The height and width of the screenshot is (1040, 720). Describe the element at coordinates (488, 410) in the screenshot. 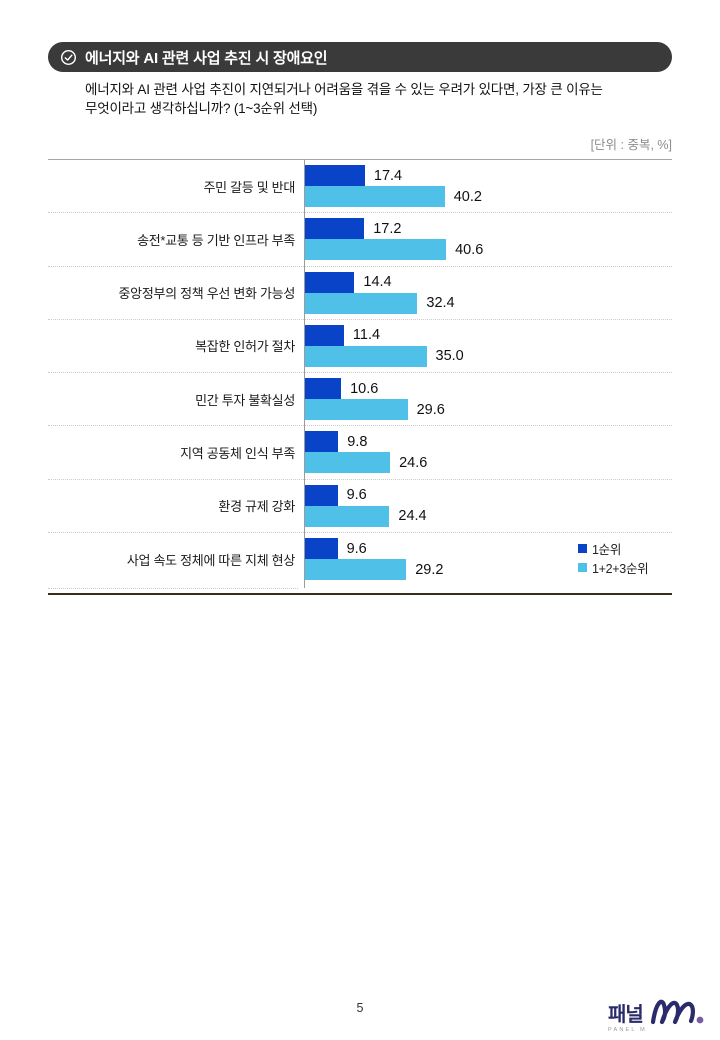

I see `bar-line: 29.6` at that location.